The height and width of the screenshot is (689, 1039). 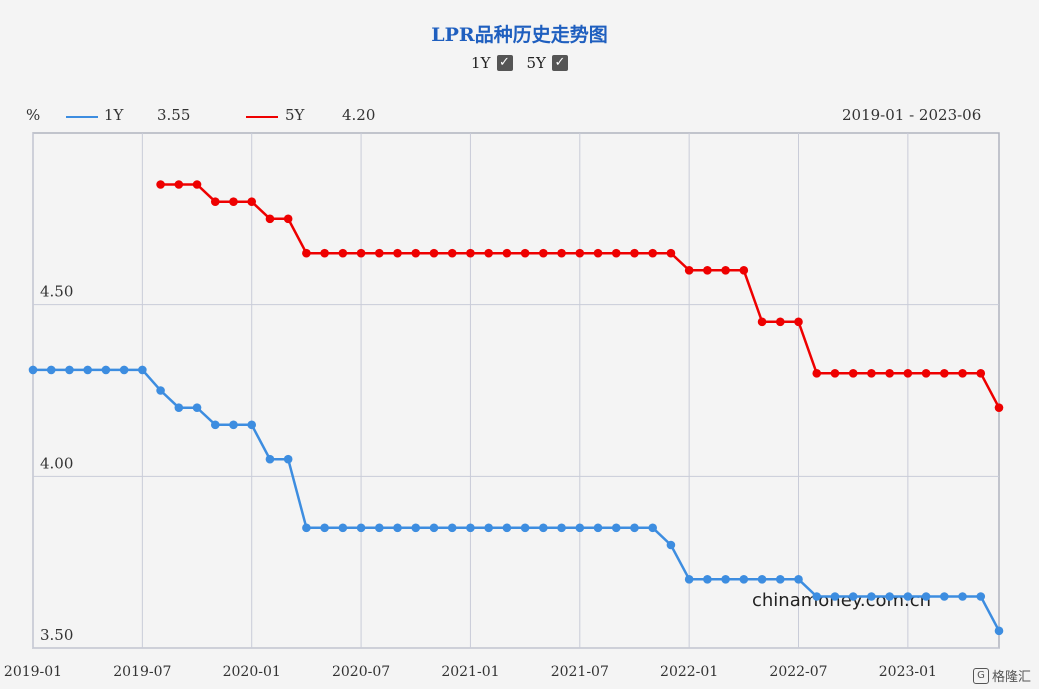 What do you see at coordinates (262, 117) in the screenshot?
I see `legend-5y-line` at bounding box center [262, 117].